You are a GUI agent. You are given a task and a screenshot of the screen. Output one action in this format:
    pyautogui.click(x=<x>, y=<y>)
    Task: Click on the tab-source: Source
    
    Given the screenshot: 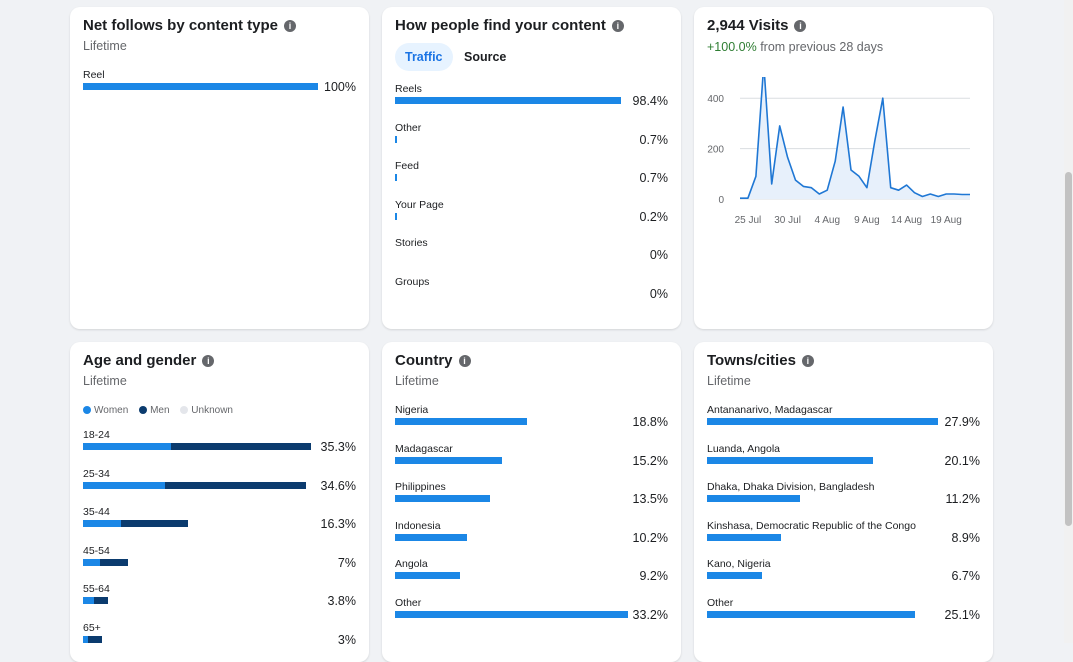 What is the action you would take?
    pyautogui.click(x=485, y=57)
    